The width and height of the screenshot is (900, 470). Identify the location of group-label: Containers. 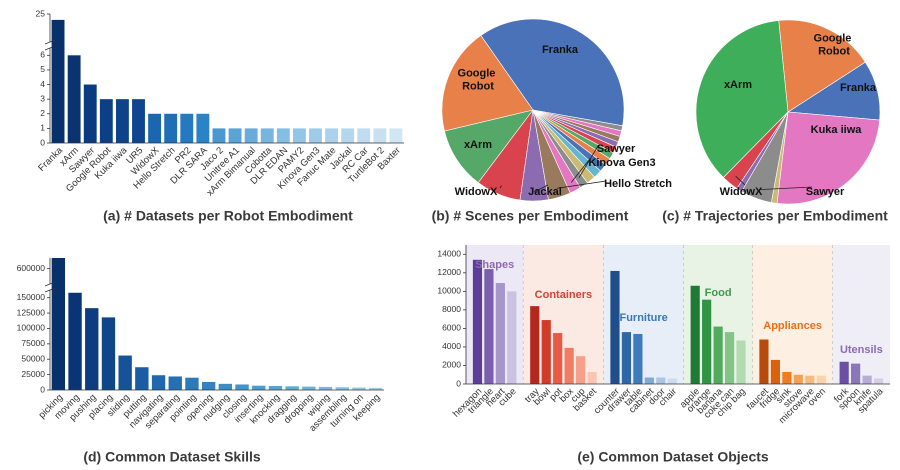
(563, 295).